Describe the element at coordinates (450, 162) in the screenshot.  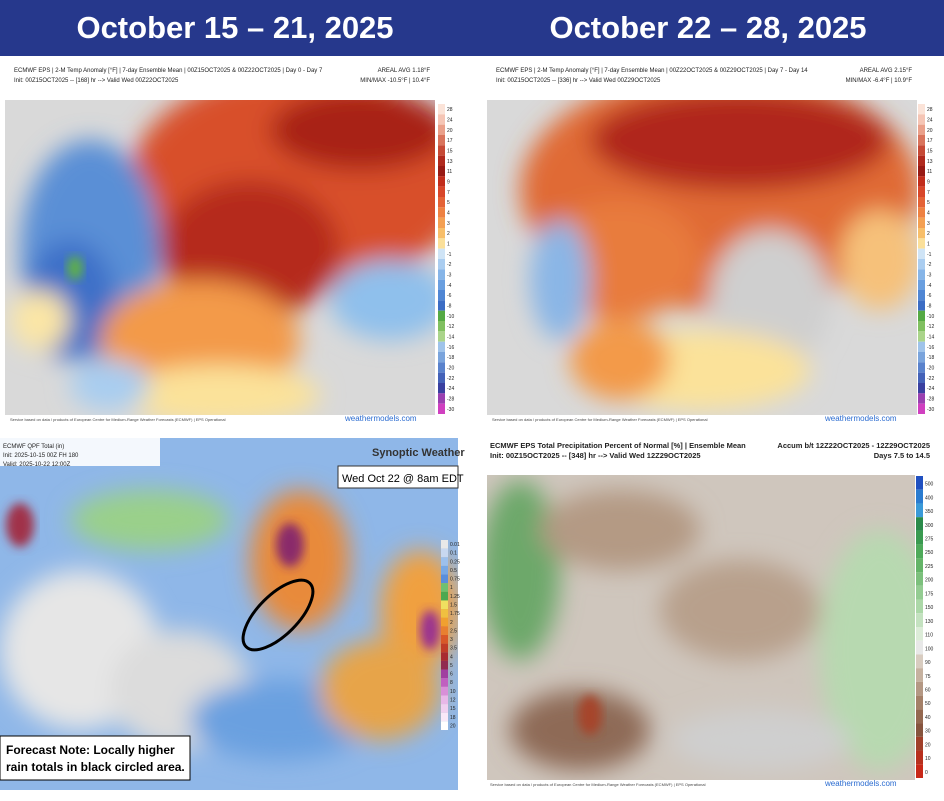
I see `colorbar-label: 13` at that location.